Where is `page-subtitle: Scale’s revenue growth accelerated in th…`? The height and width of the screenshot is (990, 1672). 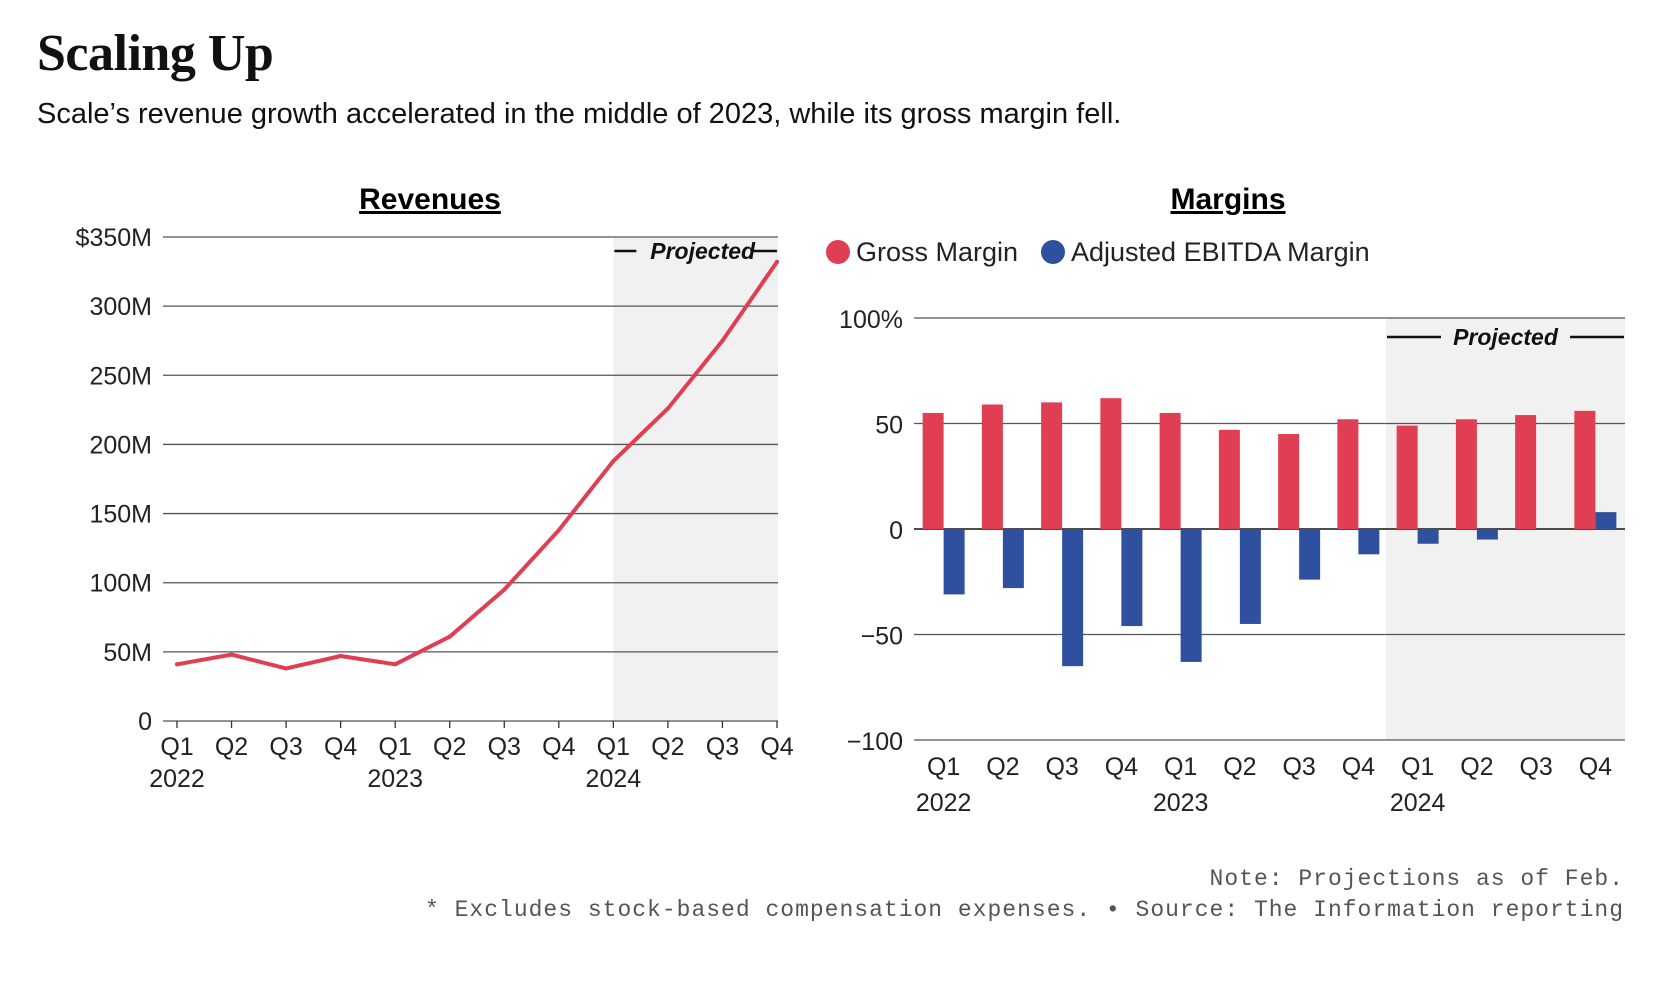
page-subtitle: Scale’s revenue growth accelerated in th… is located at coordinates (579, 114).